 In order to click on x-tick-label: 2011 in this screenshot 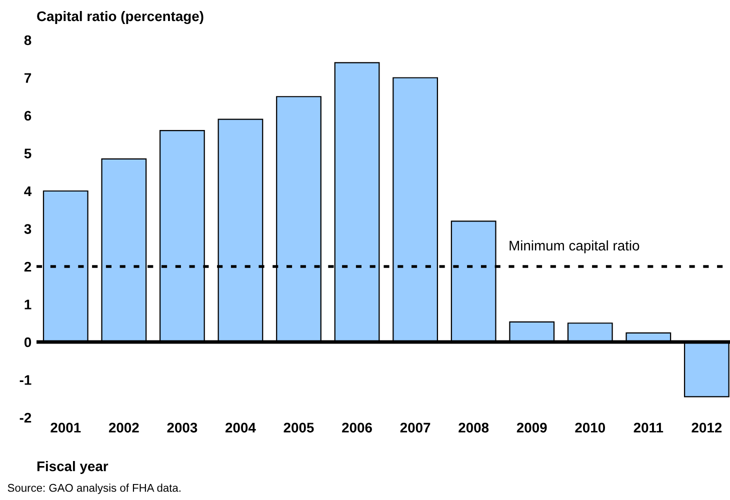, I will do `click(649, 427)`.